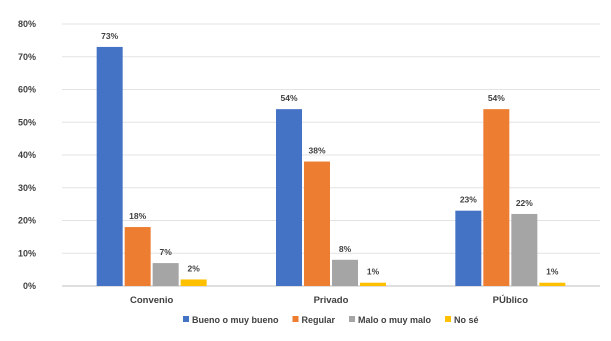 The height and width of the screenshot is (341, 611). Describe the element at coordinates (27, 122) in the screenshot. I see `y-tick-label: 50%` at that location.